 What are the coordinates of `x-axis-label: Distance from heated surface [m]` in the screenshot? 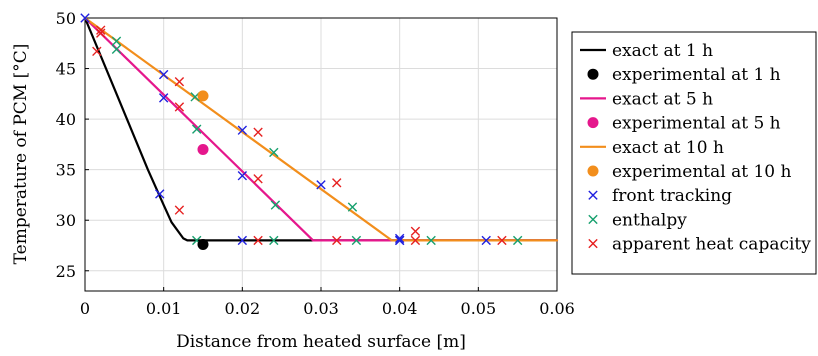 It's located at (321, 342).